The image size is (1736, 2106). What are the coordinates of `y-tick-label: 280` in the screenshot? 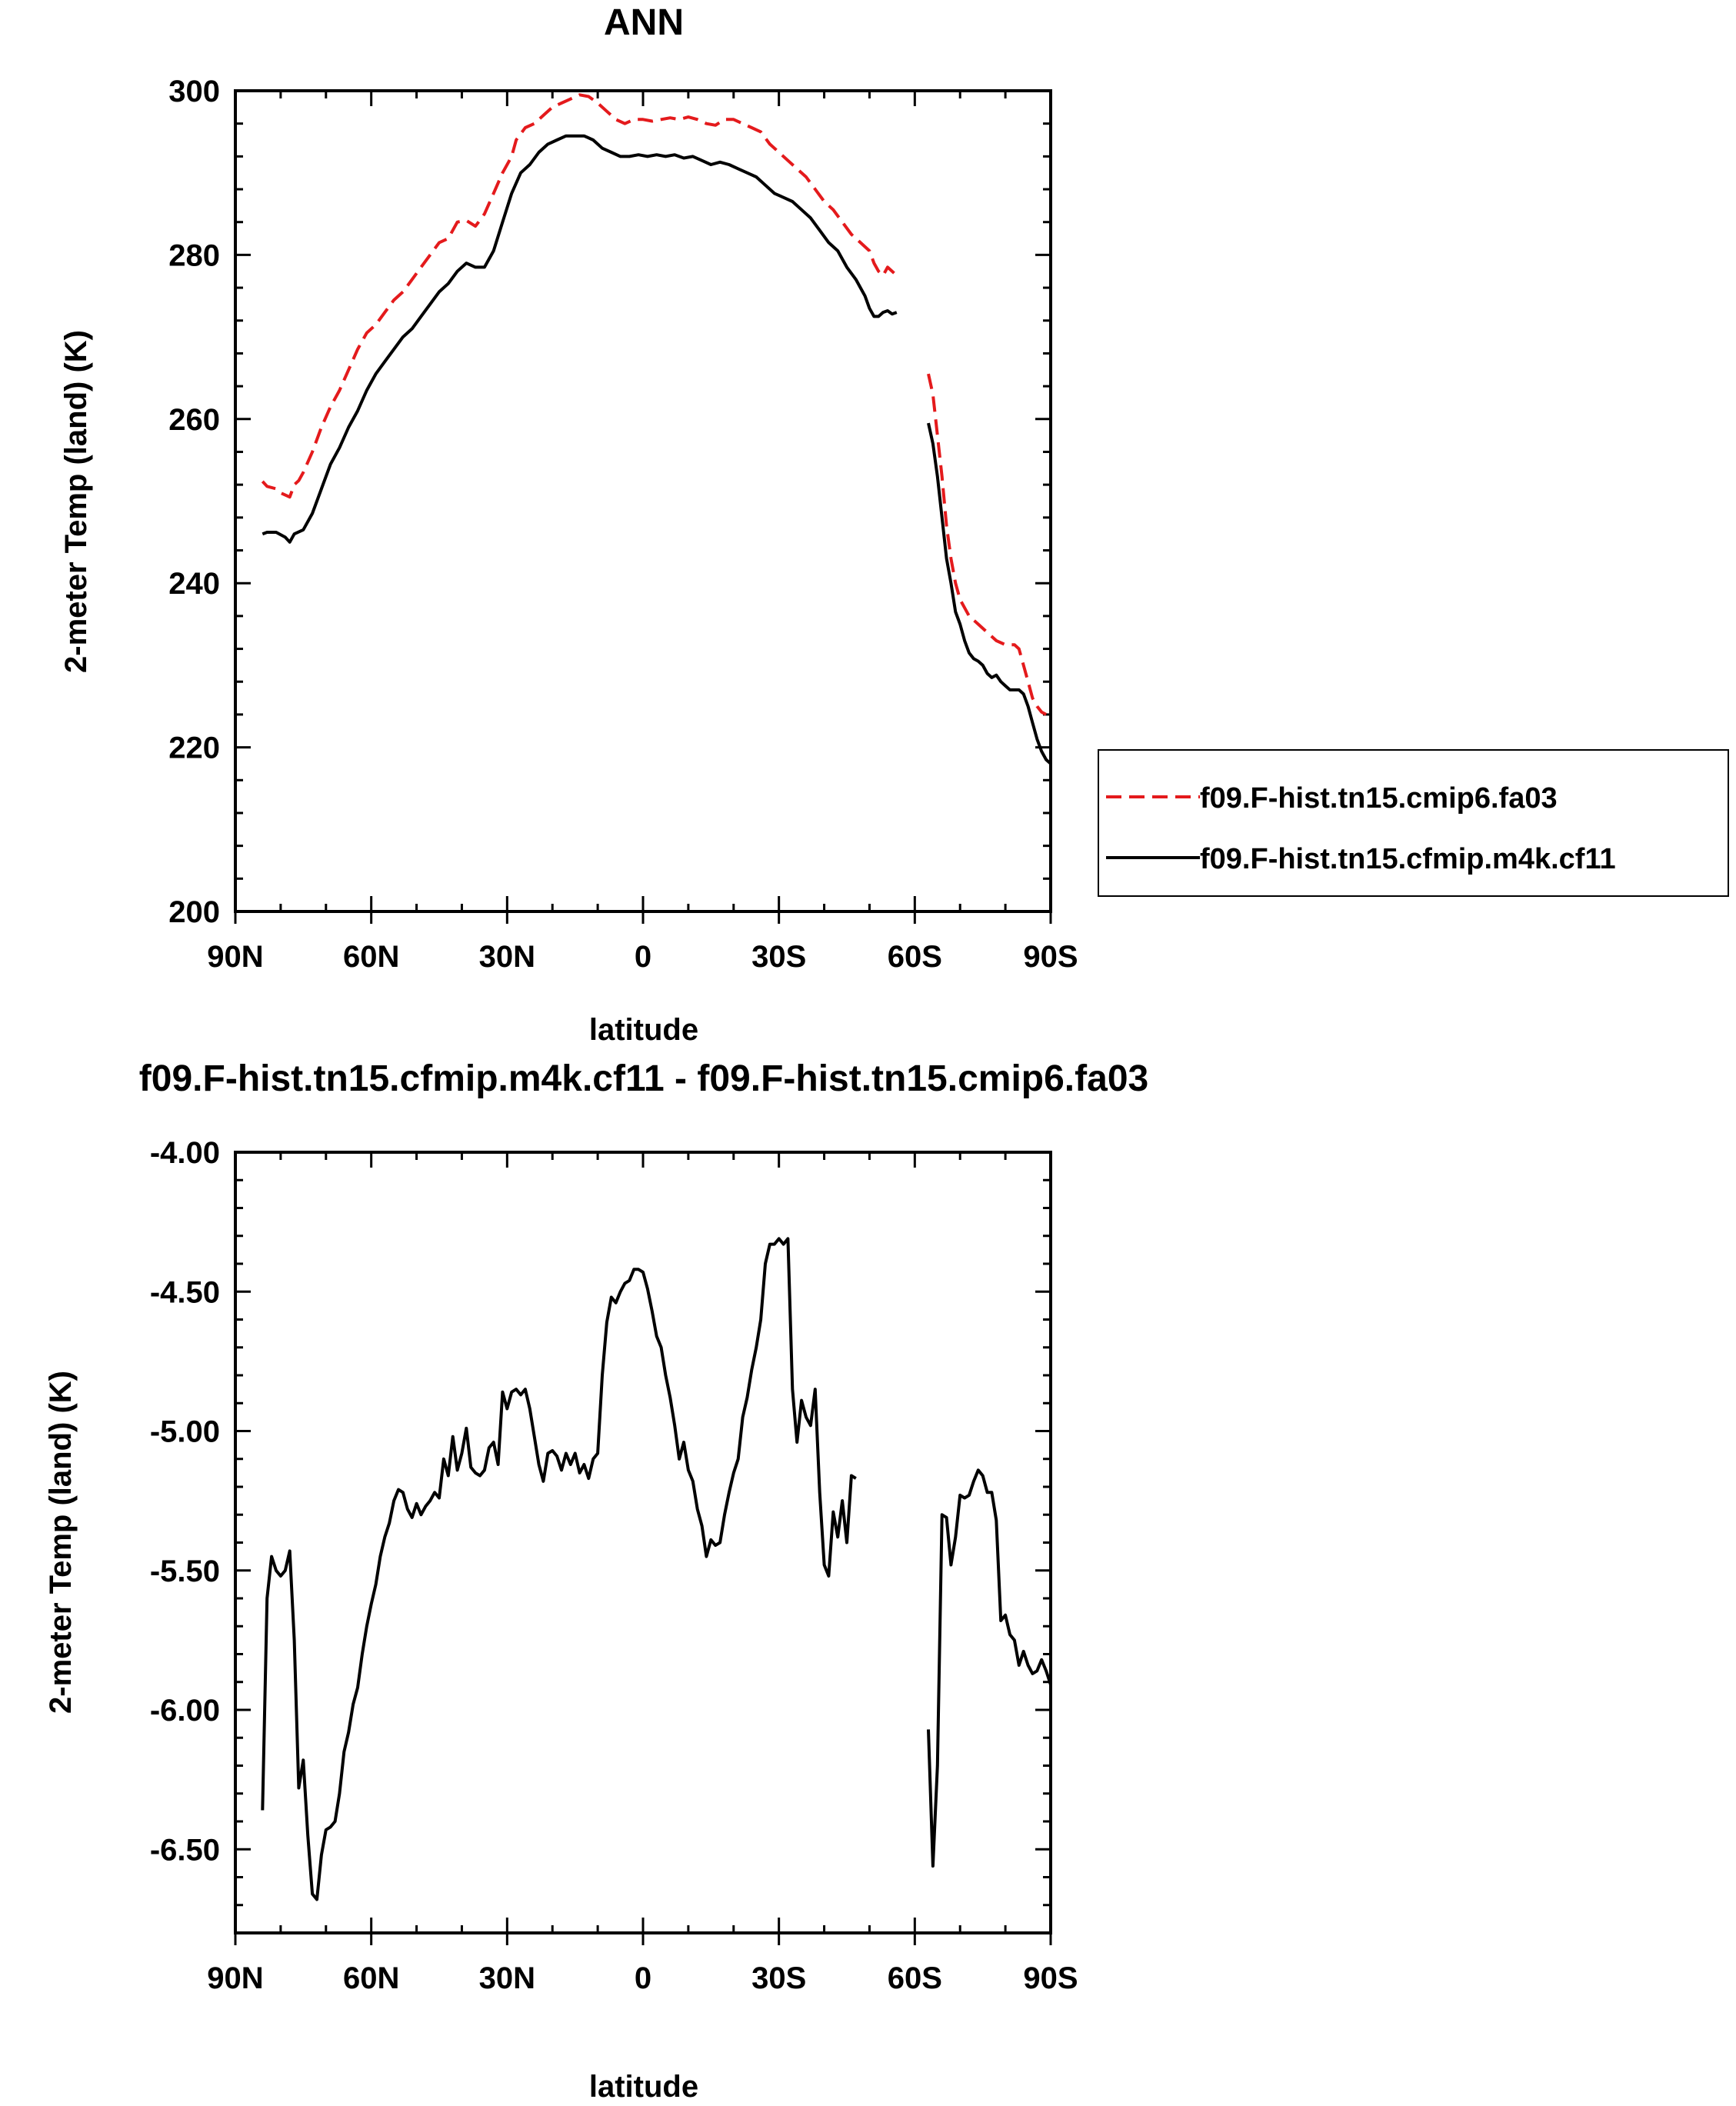 It's located at (194, 255).